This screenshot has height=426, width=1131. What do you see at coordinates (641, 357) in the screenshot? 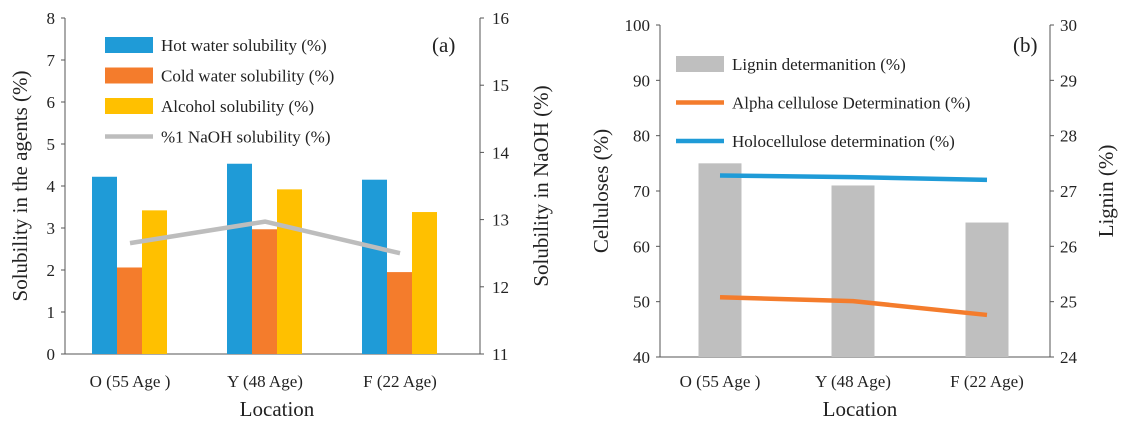
I see `y-tick-label: 40` at bounding box center [641, 357].